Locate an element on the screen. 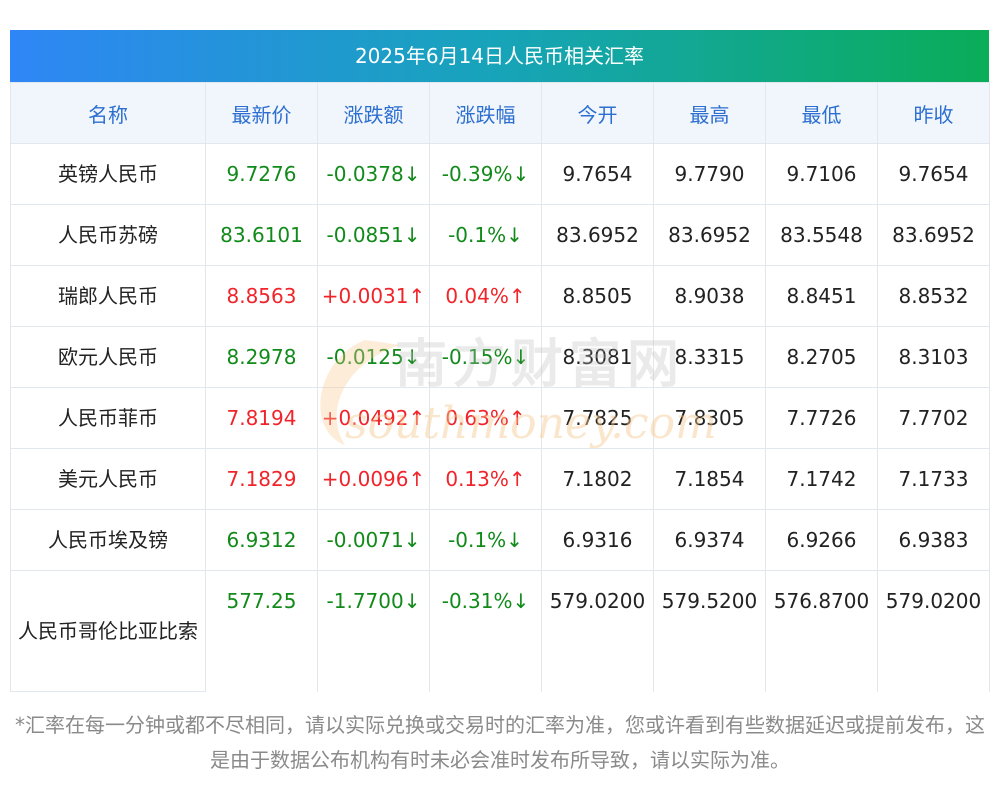 The height and width of the screenshot is (793, 1000). rate-name: 人民币菲币 is located at coordinates (108, 418).